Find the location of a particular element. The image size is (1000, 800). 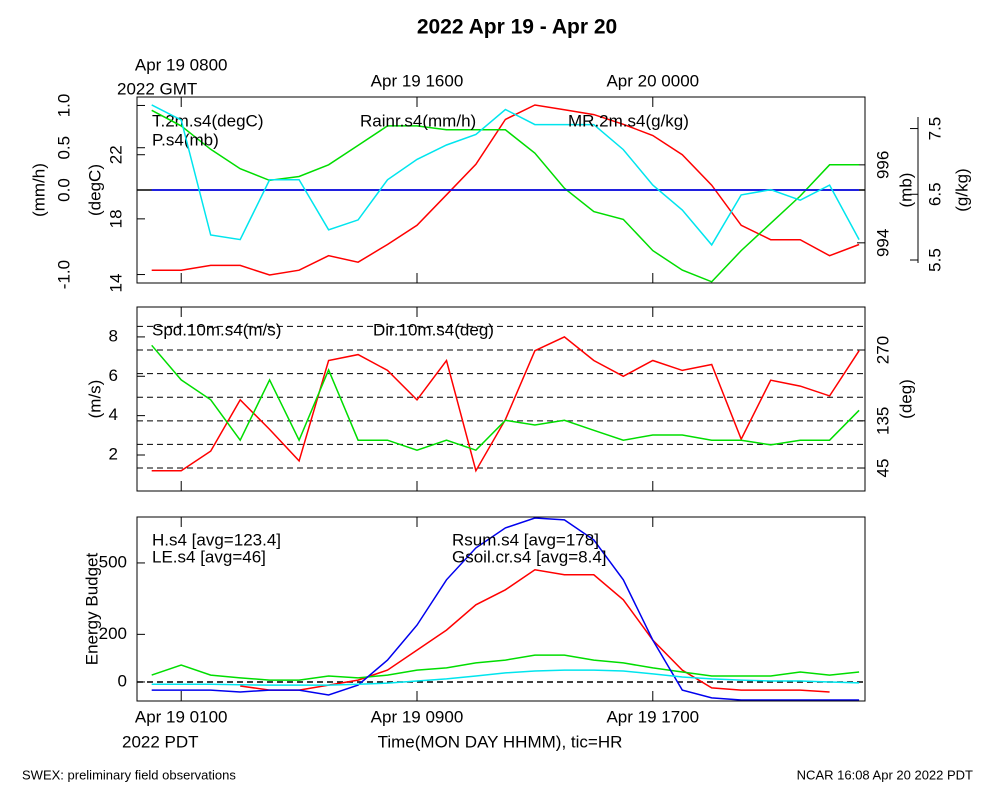

y-tick-label: 0 is located at coordinates (122, 680).